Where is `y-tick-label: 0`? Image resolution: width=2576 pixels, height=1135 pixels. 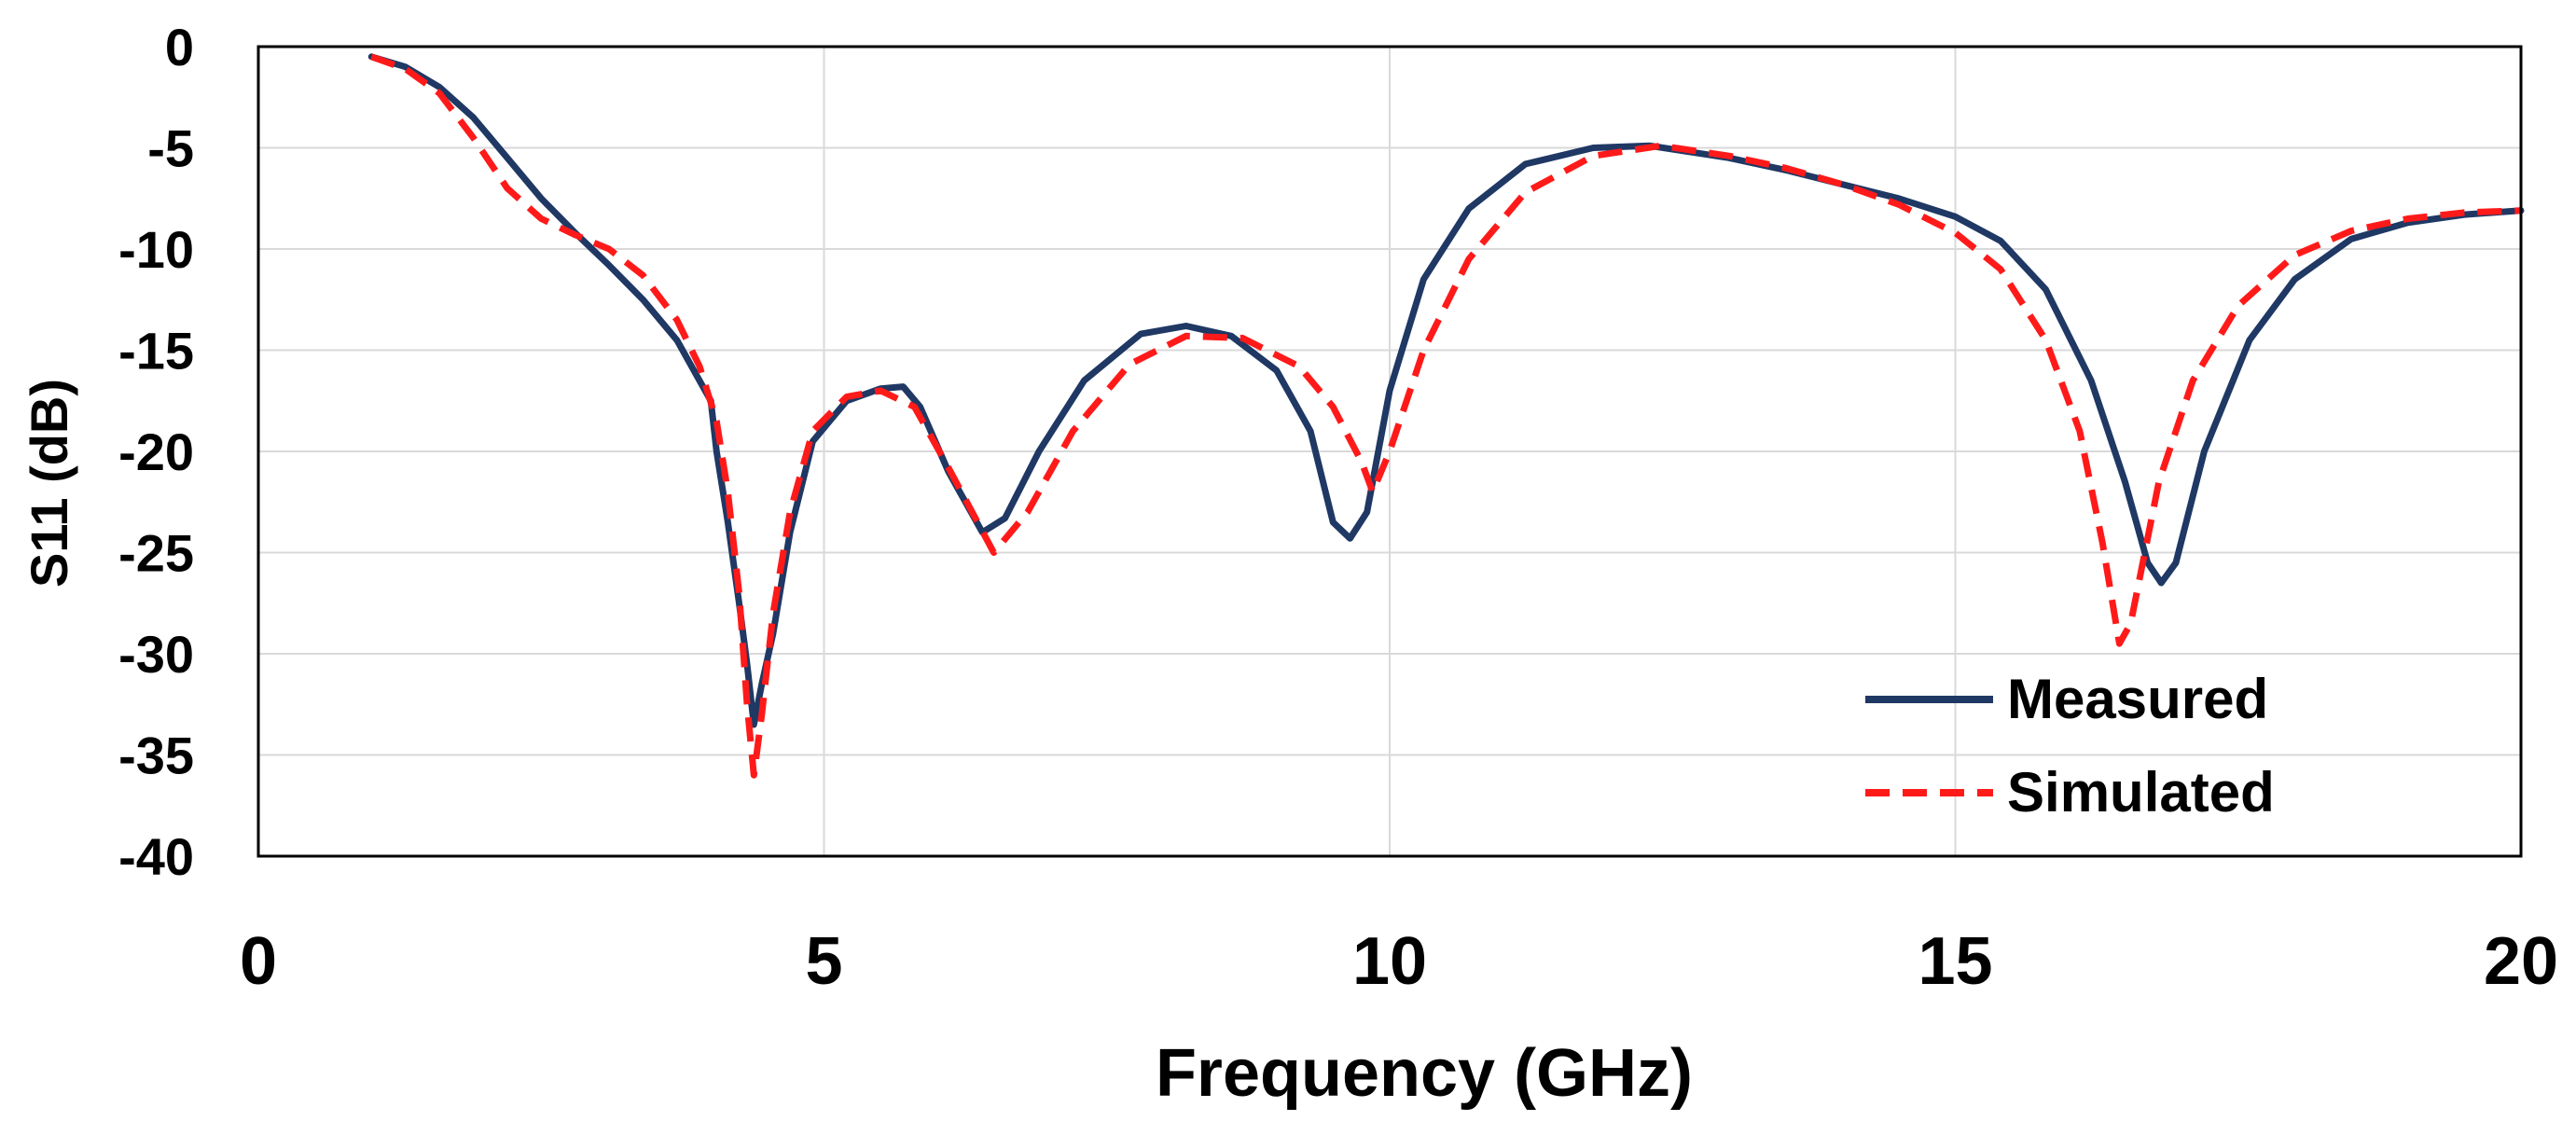
y-tick-label: 0 is located at coordinates (179, 47).